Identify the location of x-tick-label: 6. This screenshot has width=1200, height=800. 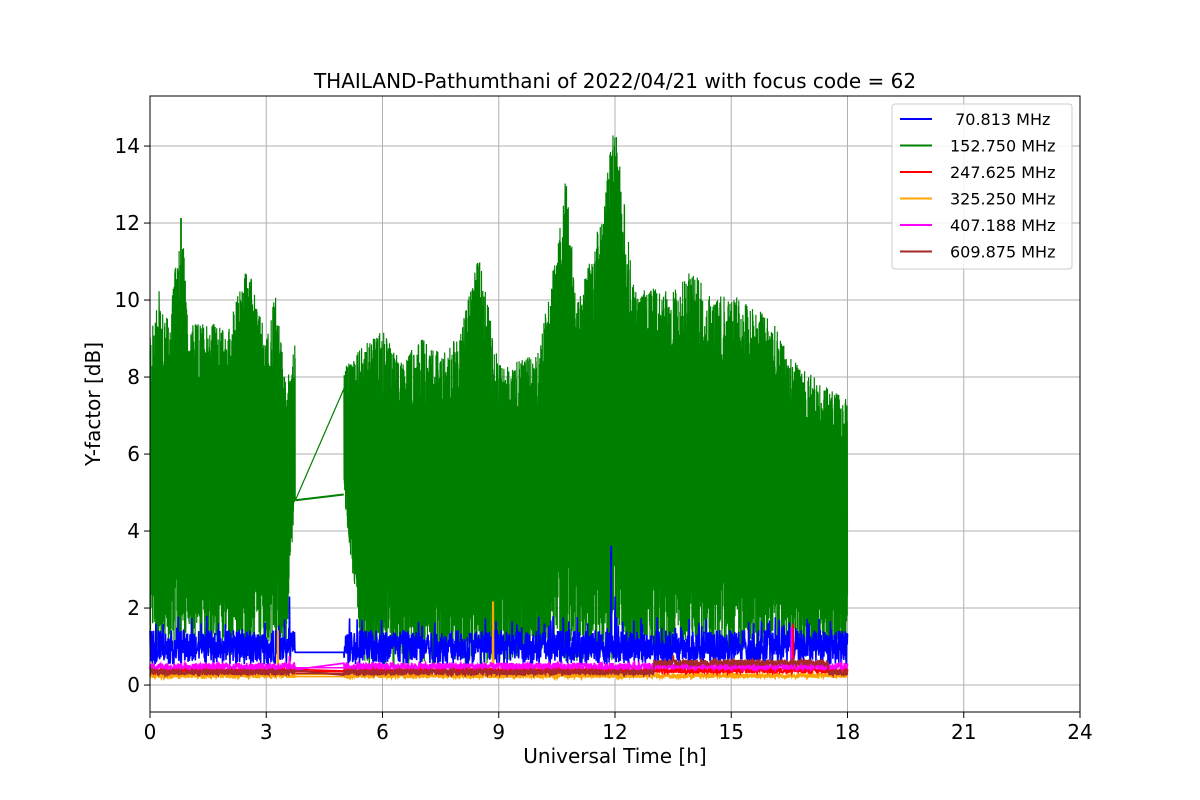
(382, 732).